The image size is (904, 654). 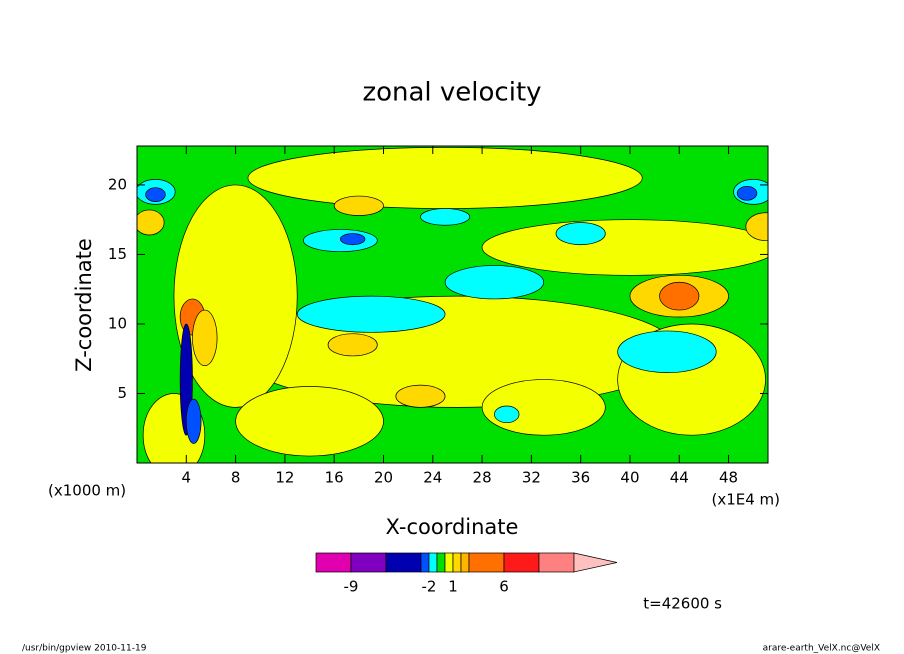 What do you see at coordinates (87, 491) in the screenshot?
I see `y-unit: (x1000 m)` at bounding box center [87, 491].